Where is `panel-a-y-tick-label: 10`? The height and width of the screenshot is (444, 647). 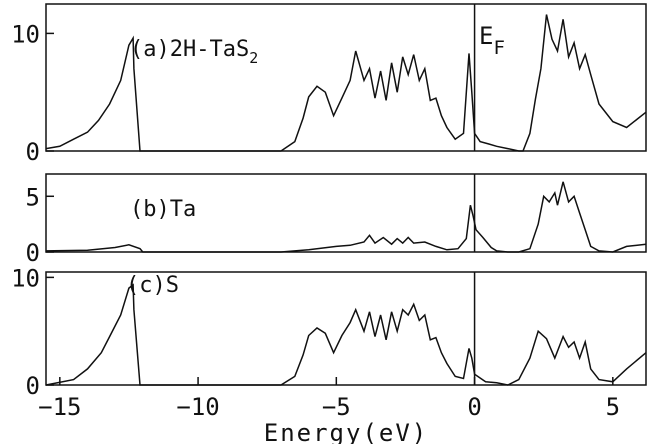 panel-a-y-tick-label: 10 is located at coordinates (25, 34).